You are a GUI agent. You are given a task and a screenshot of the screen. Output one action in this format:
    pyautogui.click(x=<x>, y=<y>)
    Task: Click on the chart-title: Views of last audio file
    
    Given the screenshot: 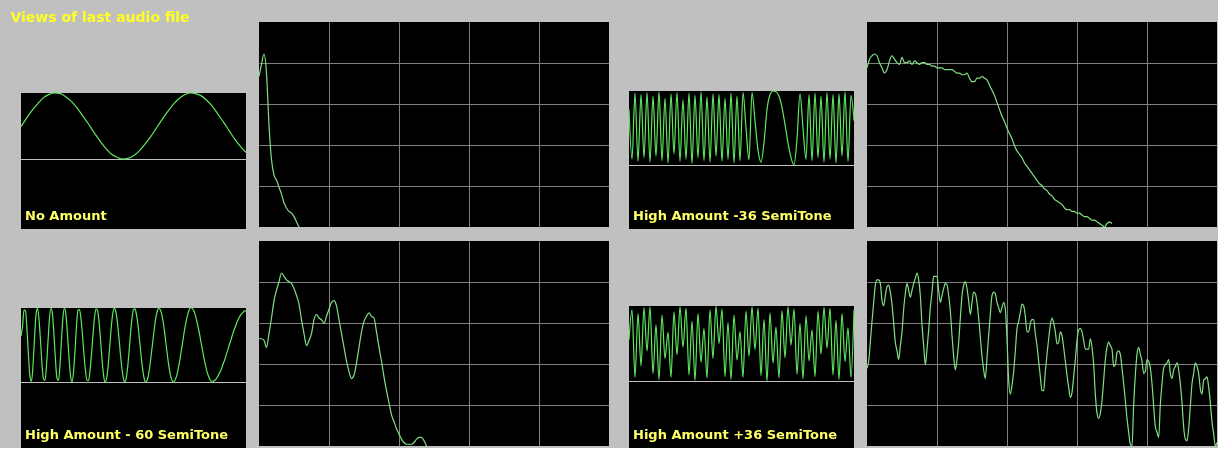 What is the action you would take?
    pyautogui.click(x=100, y=17)
    